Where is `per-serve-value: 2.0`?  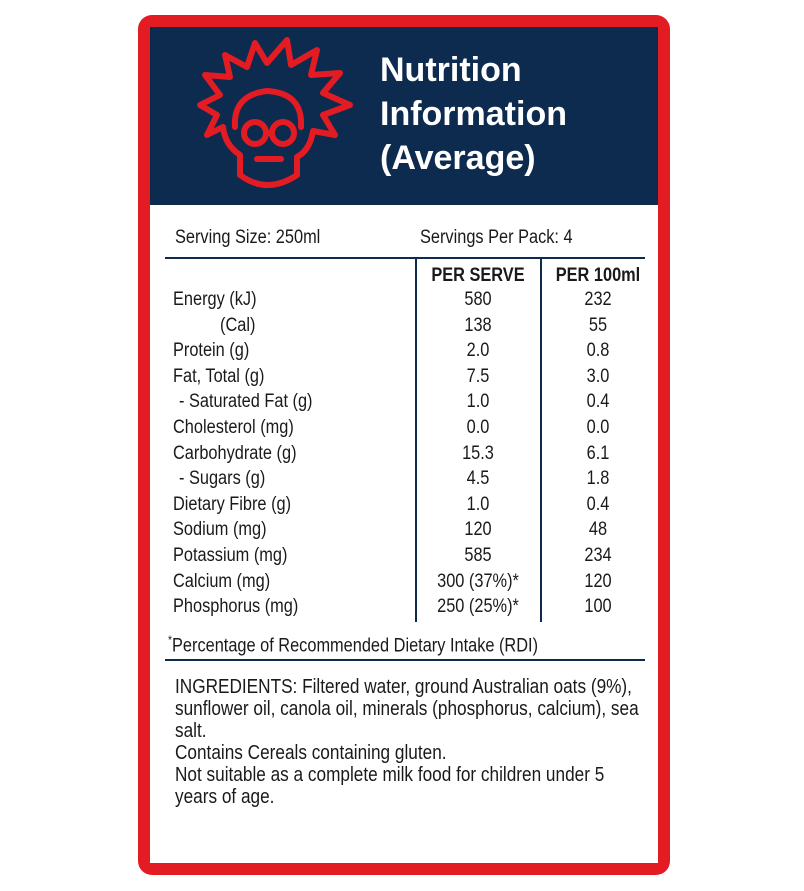
per-serve-value: 2.0 is located at coordinates (478, 351).